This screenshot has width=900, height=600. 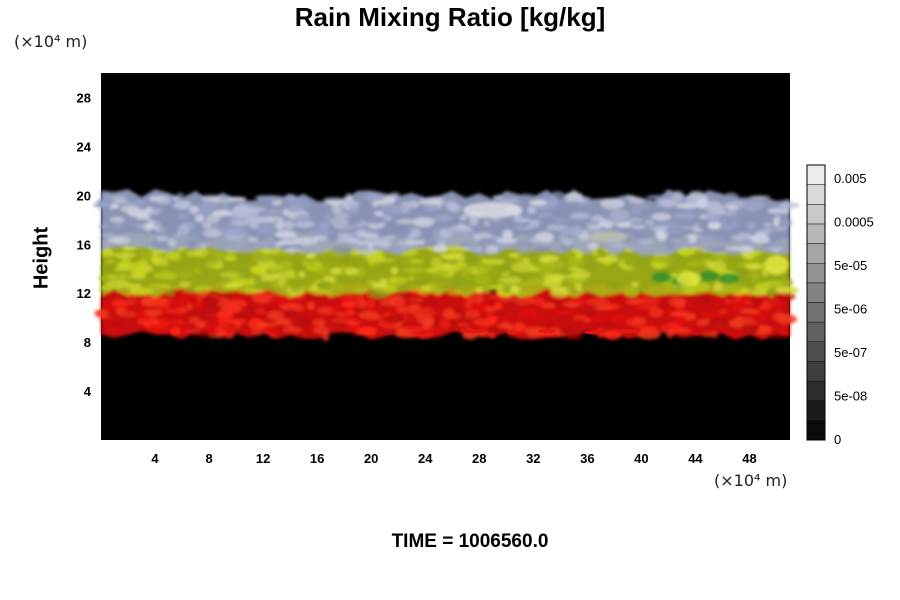 I want to click on colorbar-frame, so click(x=816, y=302).